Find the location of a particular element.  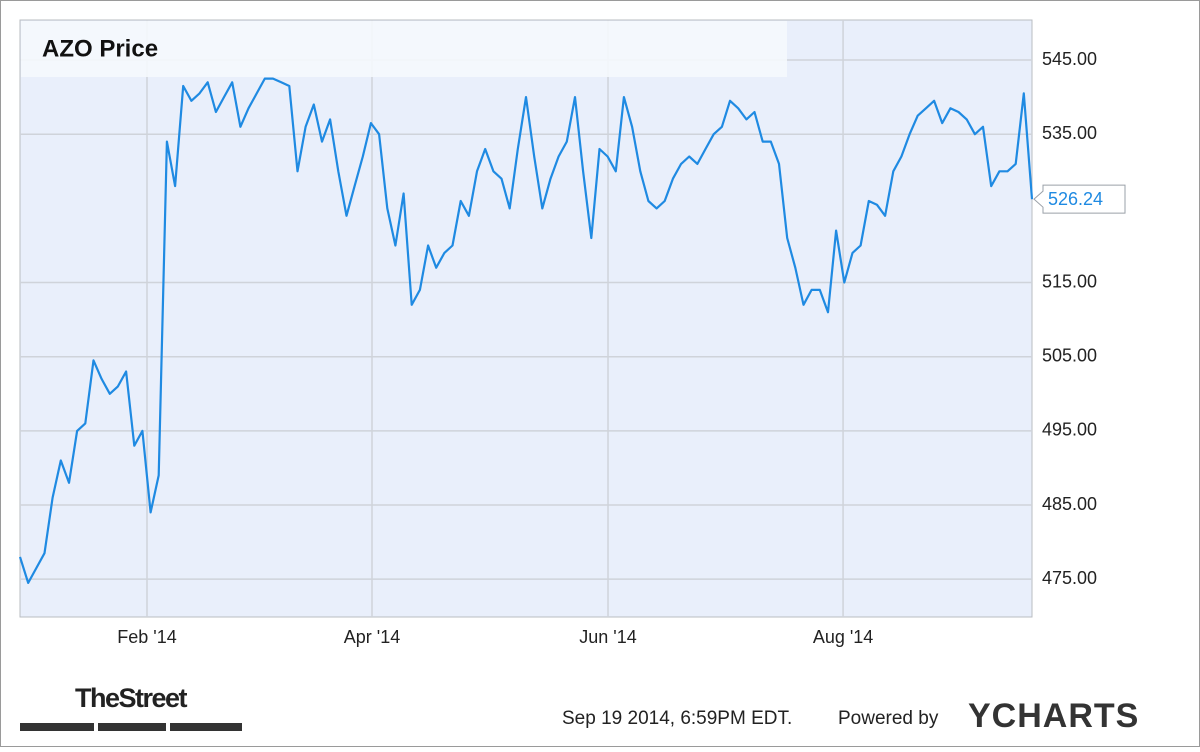

timestamp: Sep 19 2014, 6:59PM EDT. is located at coordinates (677, 718).